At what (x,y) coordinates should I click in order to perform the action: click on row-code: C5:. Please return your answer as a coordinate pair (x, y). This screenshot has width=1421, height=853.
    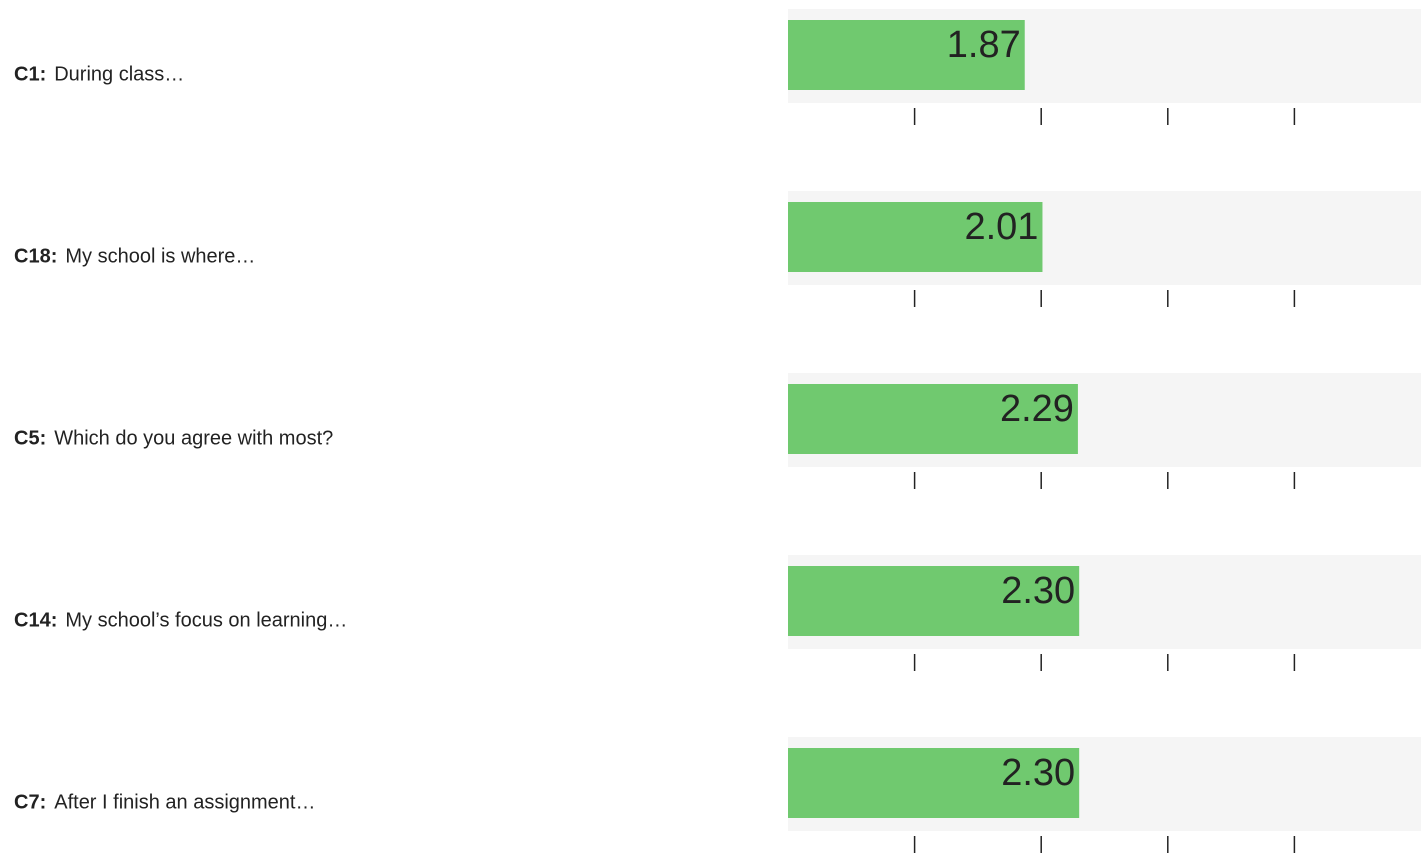
    Looking at the image, I should click on (30, 438).